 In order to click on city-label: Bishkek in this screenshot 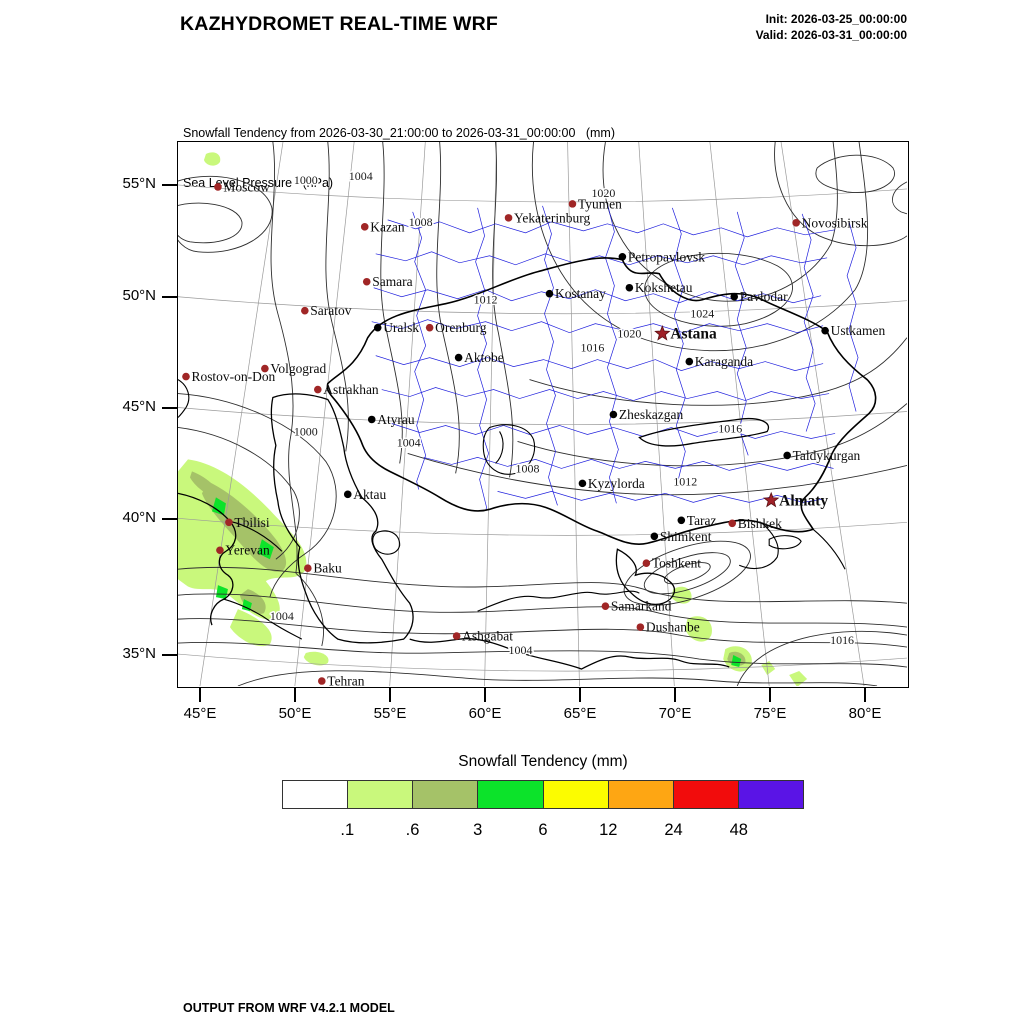, I will do `click(760, 523)`.